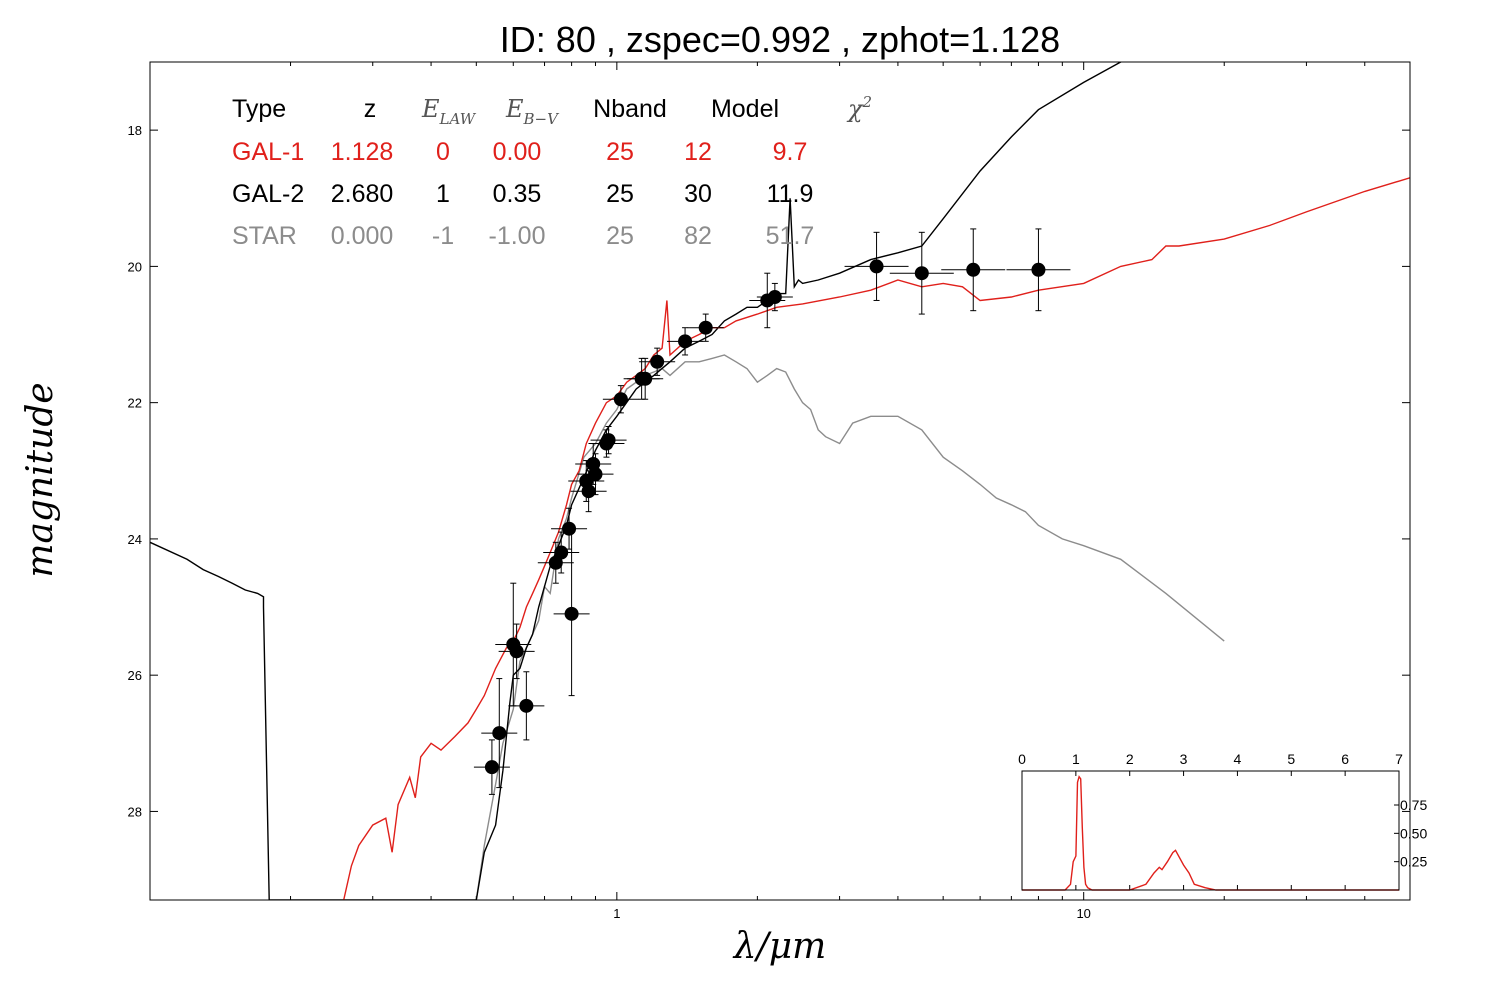  What do you see at coordinates (1238, 759) in the screenshot?
I see `inset-x-tick-label: 4` at bounding box center [1238, 759].